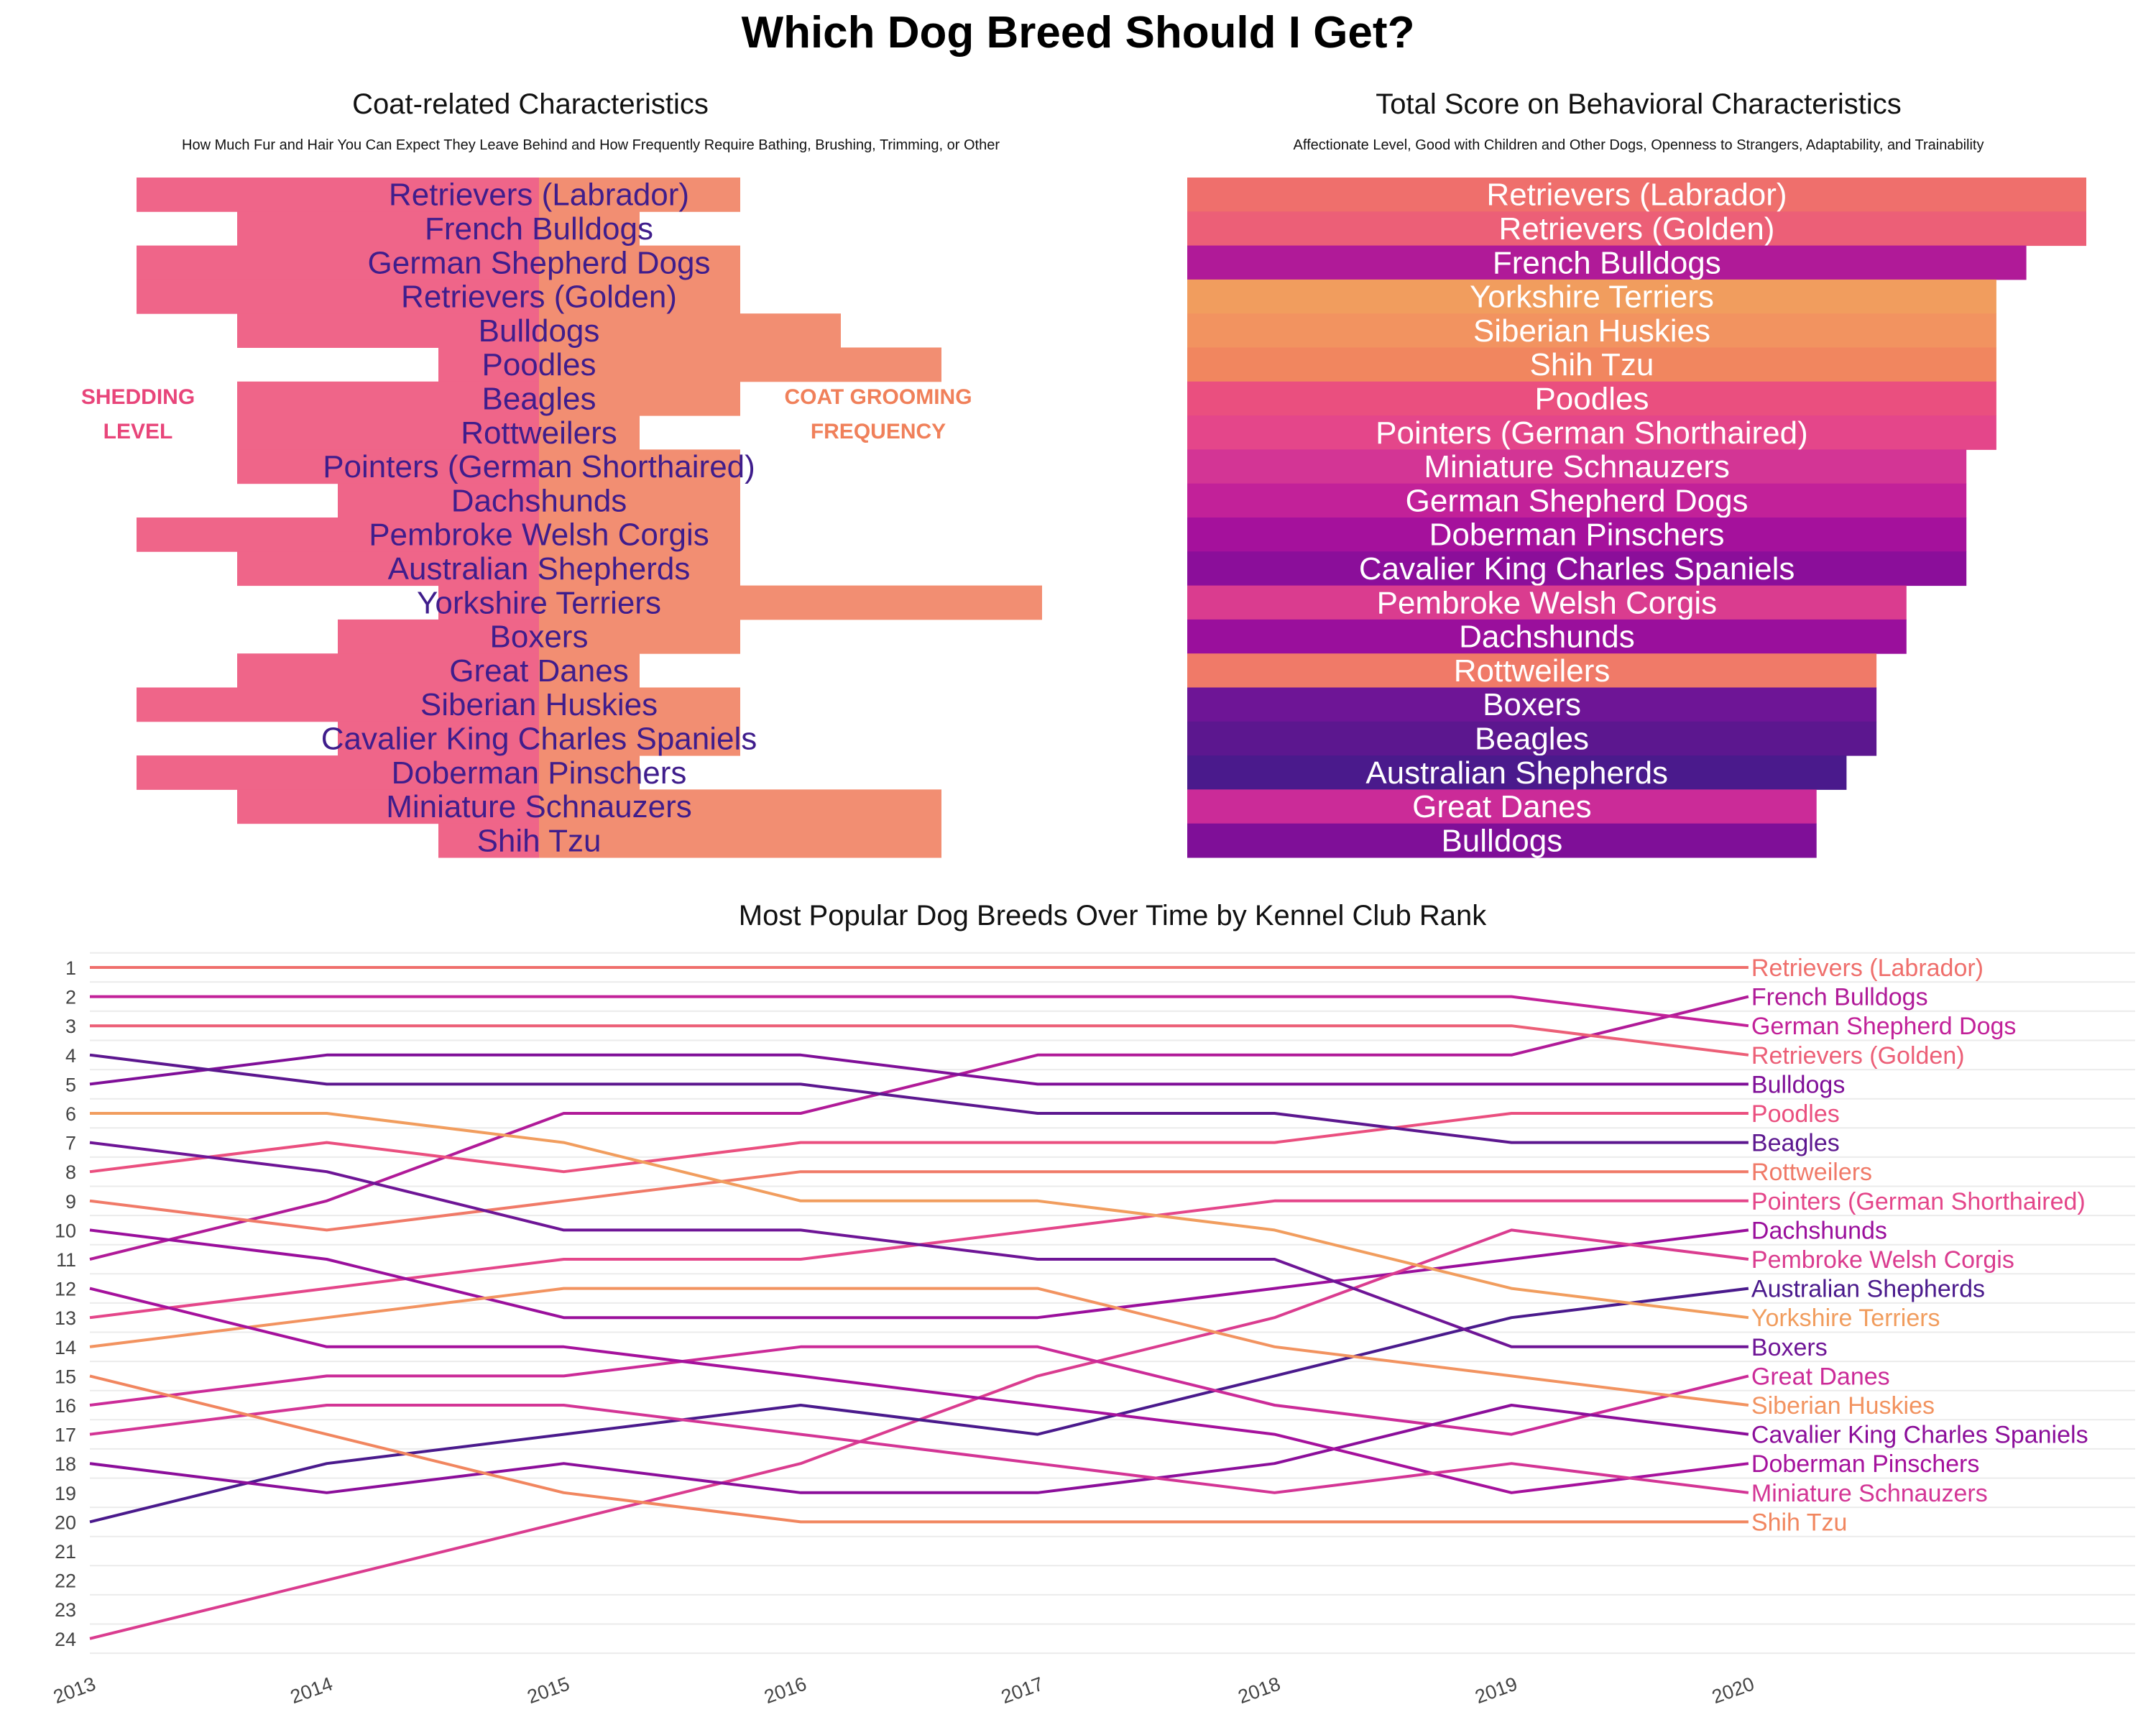 This screenshot has height=1725, width=2156. Describe the element at coordinates (138, 431) in the screenshot. I see `shedding-label-2: LEVEL` at that location.